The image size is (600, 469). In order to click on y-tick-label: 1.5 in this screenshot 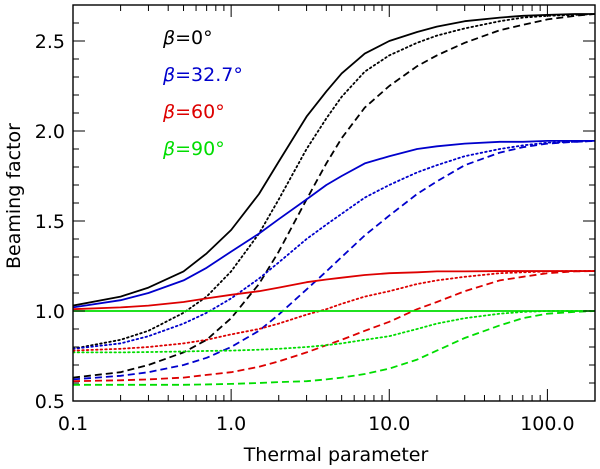, I will do `click(50, 222)`.